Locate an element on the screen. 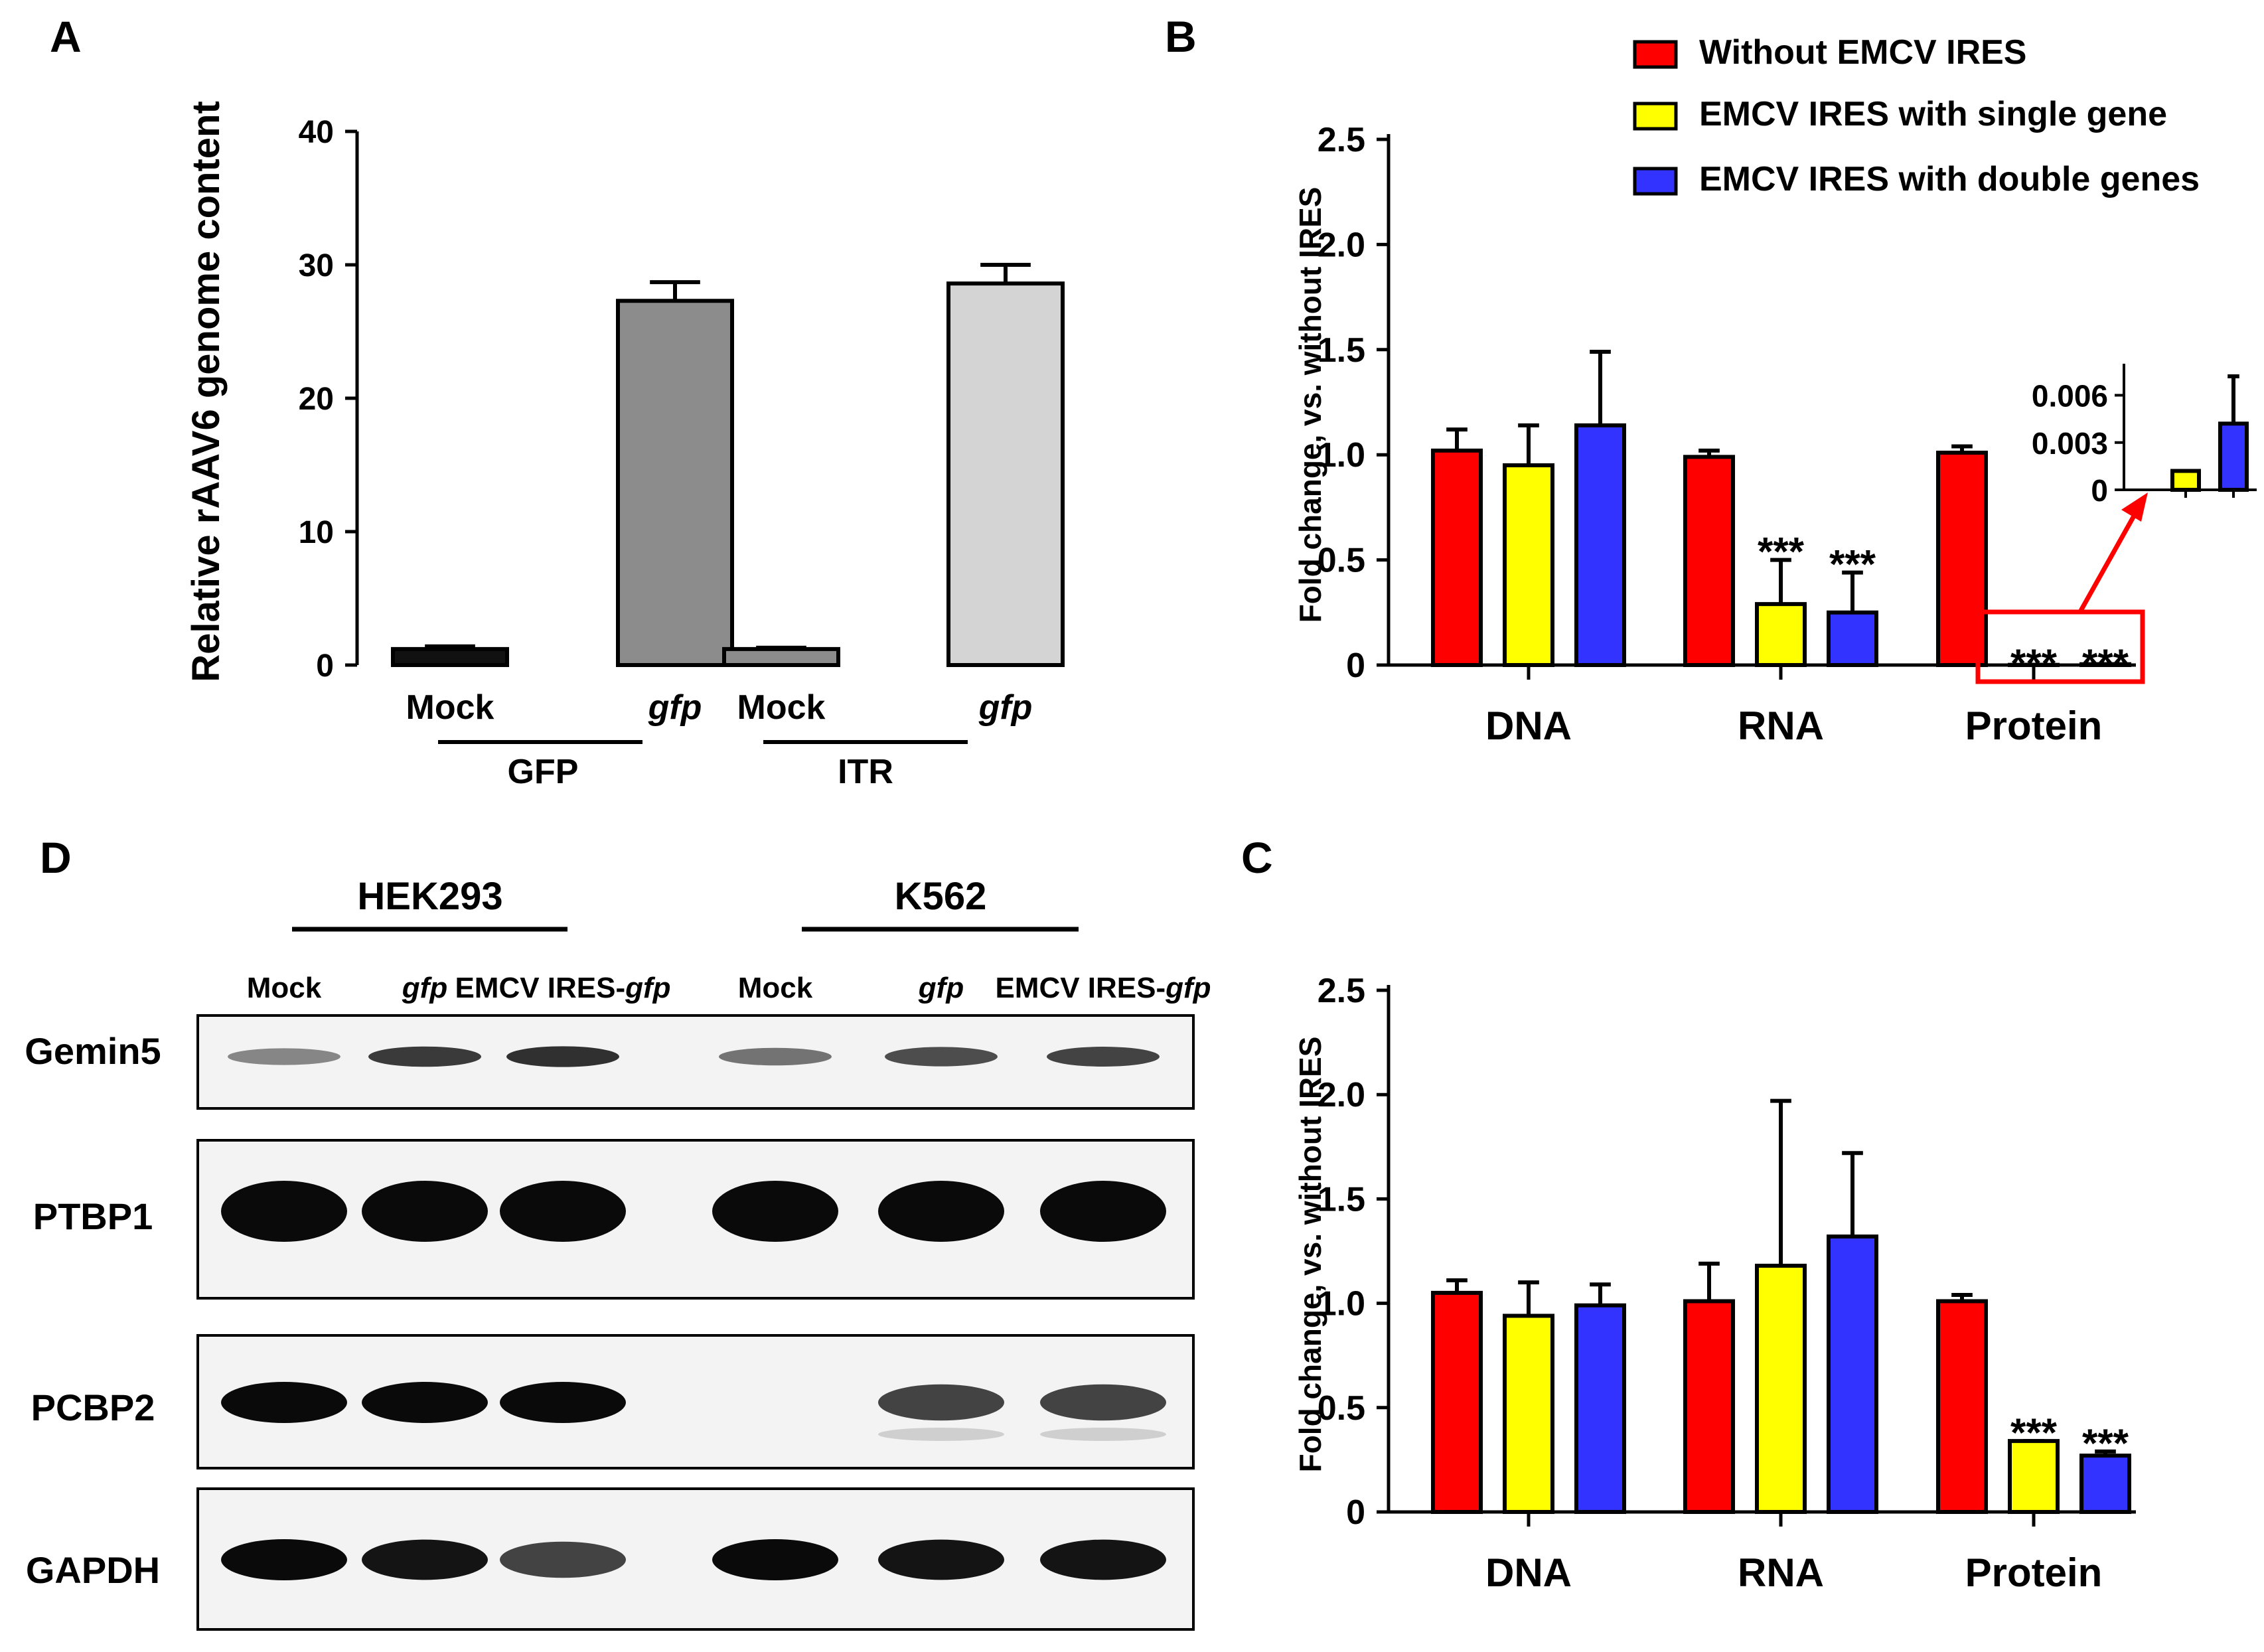 Image resolution: width=2264 pixels, height=1652 pixels. blot-faint-band is located at coordinates (941, 1434).